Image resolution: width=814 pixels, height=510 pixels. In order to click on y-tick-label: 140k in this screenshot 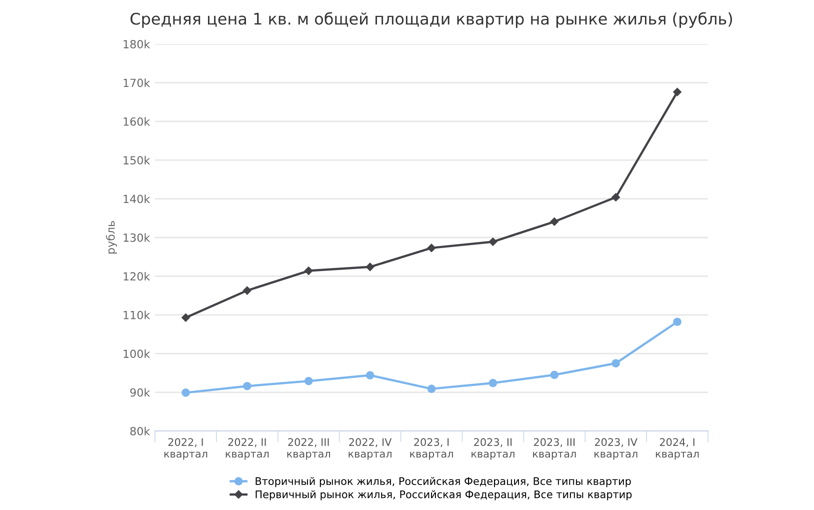, I will do `click(137, 199)`.